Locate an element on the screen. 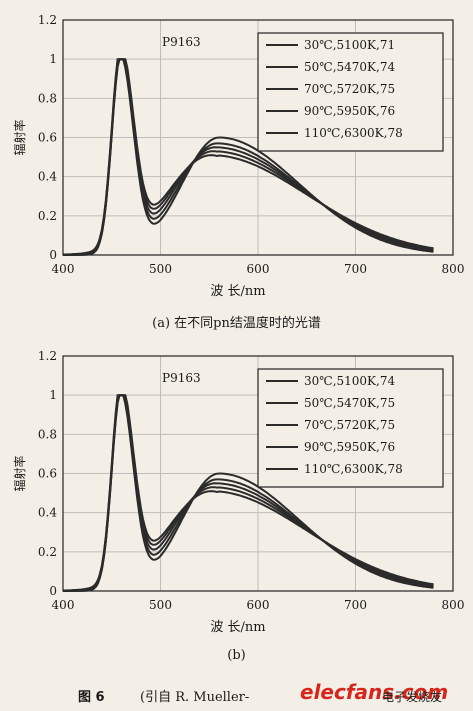 This screenshot has height=711, width=473. figure-caption: 图 6 (引自 R. Mueller- elecfans.com 电子发烧友 is located at coordinates (236, 695).